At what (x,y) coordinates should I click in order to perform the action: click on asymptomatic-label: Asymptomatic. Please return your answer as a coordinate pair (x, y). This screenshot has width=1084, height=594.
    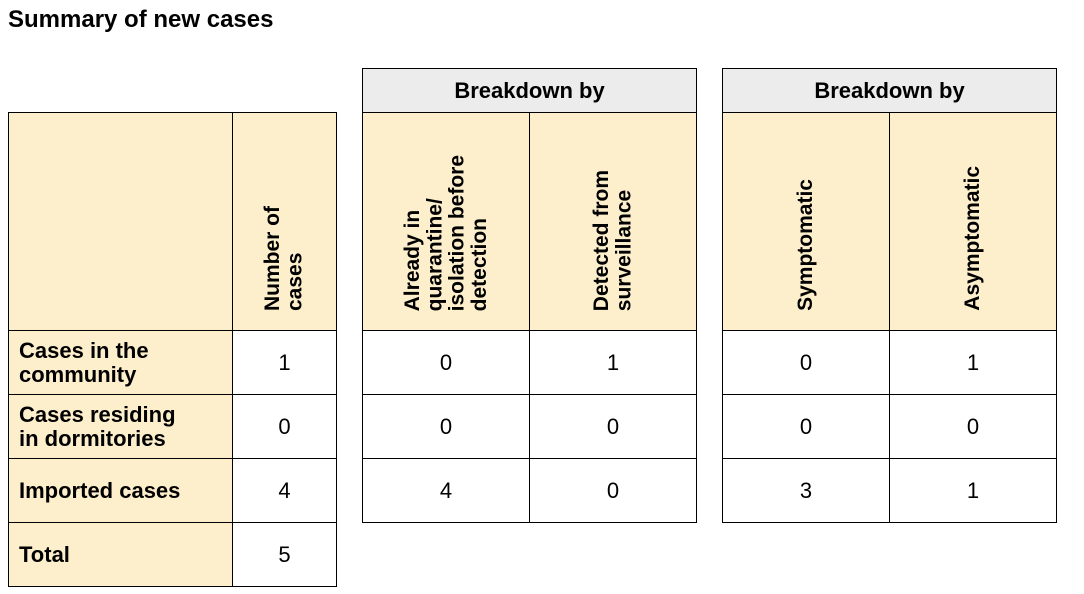
    Looking at the image, I should click on (972, 238).